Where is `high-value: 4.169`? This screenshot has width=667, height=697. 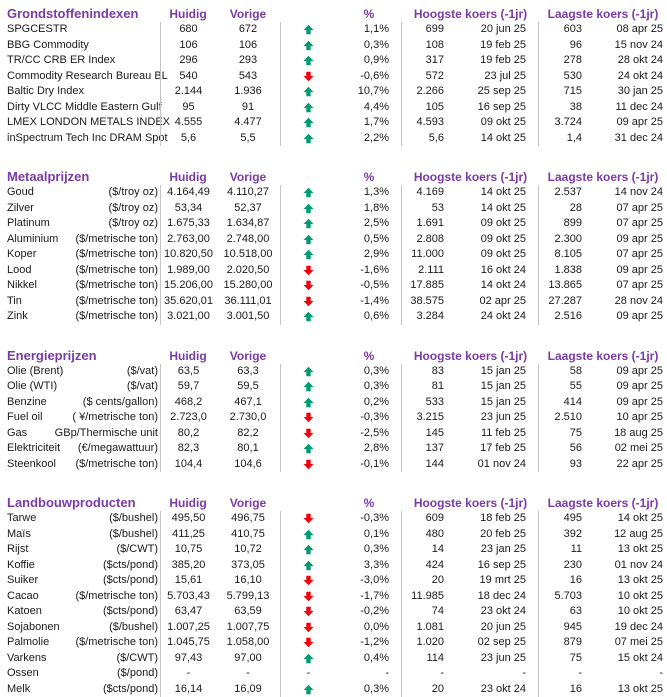 high-value: 4.169 is located at coordinates (430, 192).